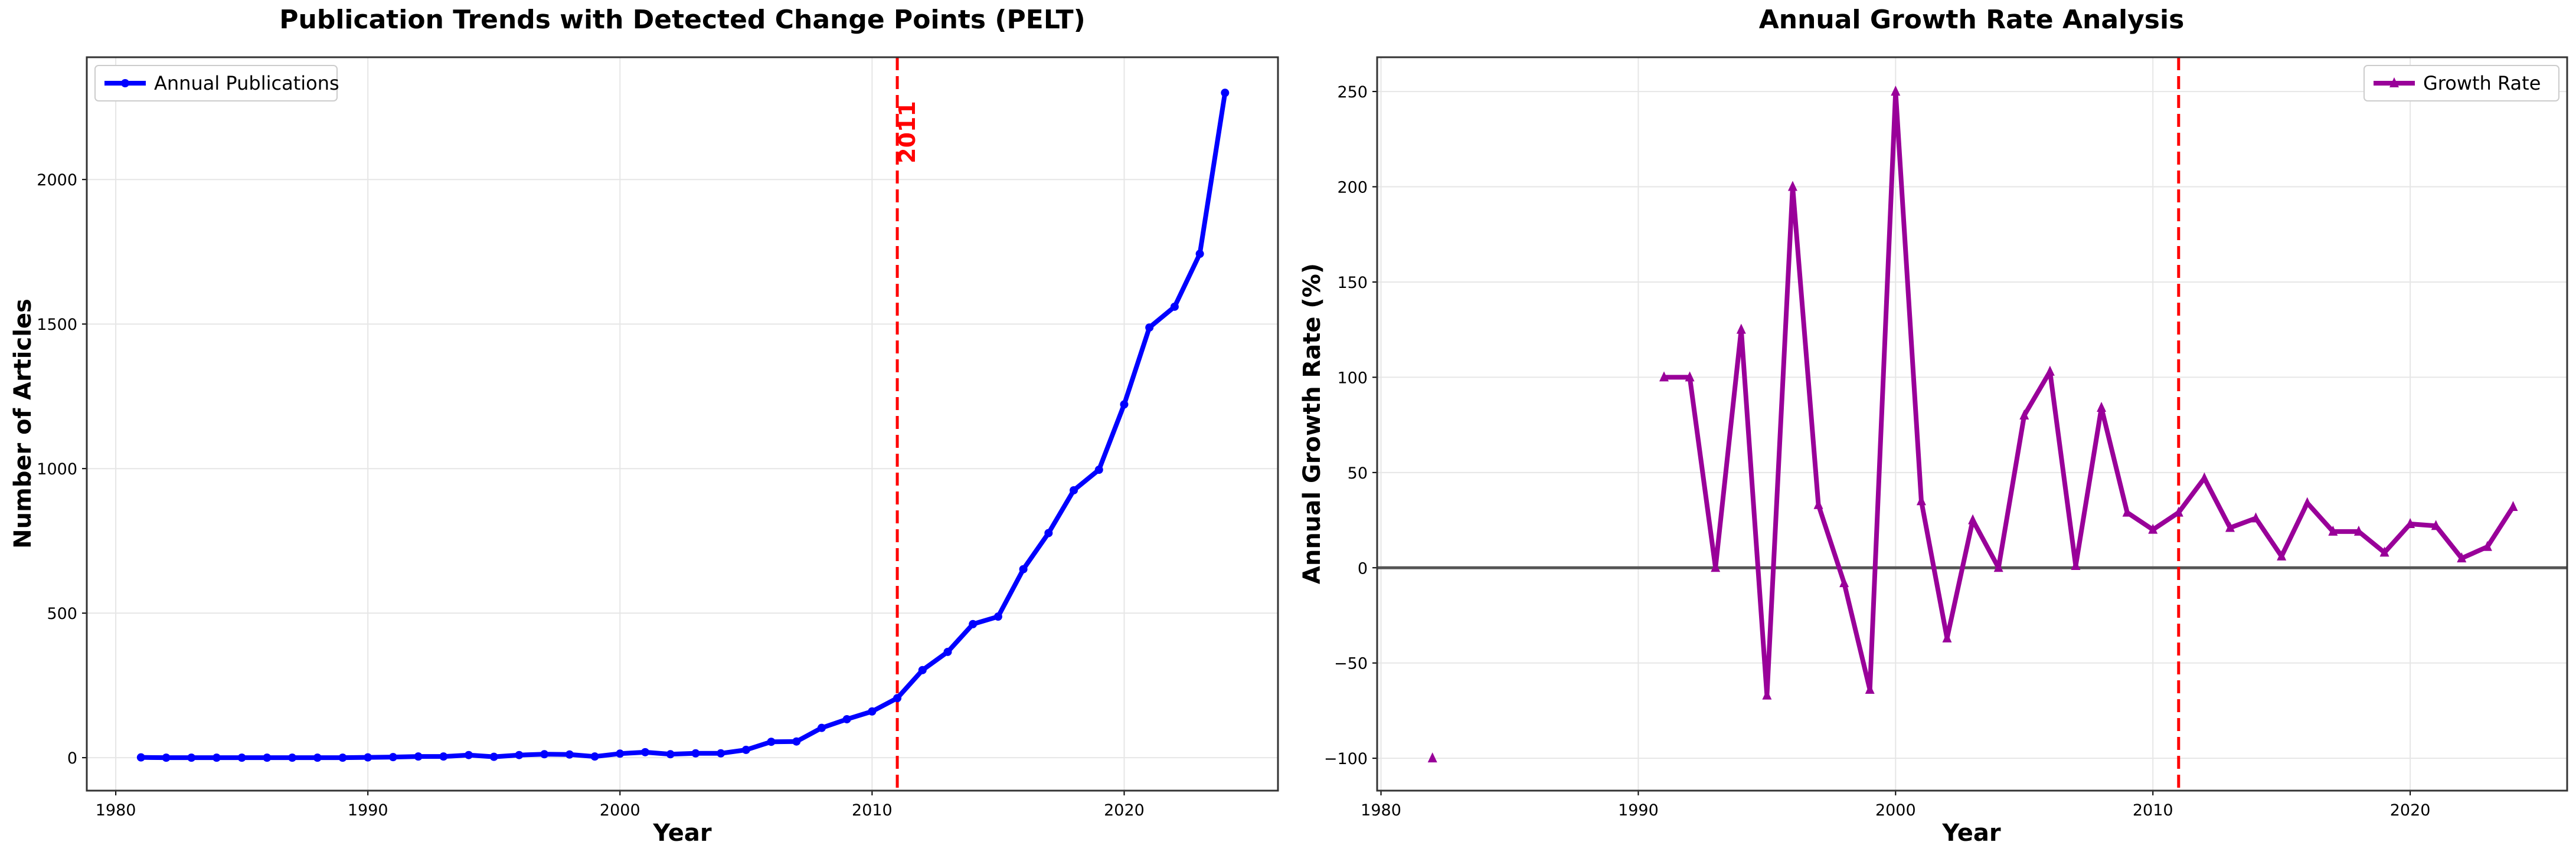  Describe the element at coordinates (1312, 424) in the screenshot. I see `y-axis-label: Annual Growth Rate (%)` at that location.